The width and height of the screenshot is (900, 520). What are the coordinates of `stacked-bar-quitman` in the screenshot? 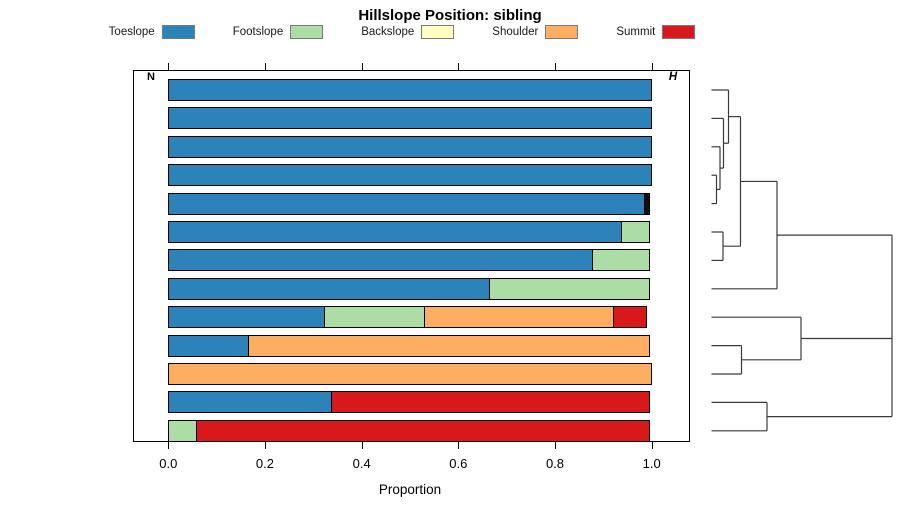 It's located at (409, 430).